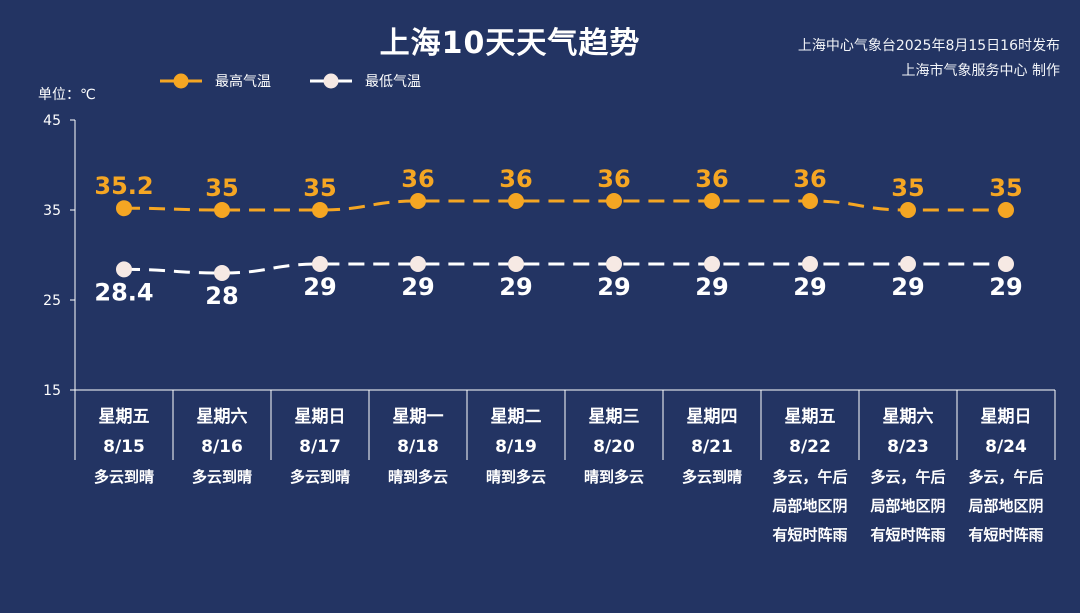  What do you see at coordinates (712, 447) in the screenshot?
I see `date-label: 8/21` at bounding box center [712, 447].